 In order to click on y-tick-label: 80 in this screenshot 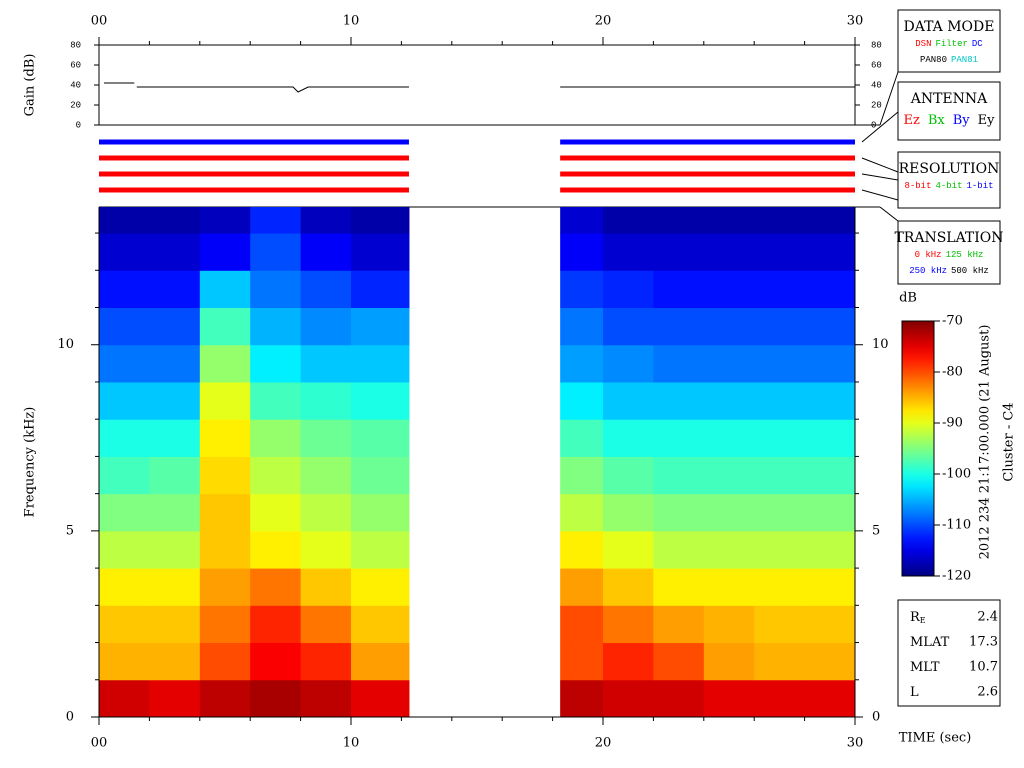, I will do `click(876, 45)`.